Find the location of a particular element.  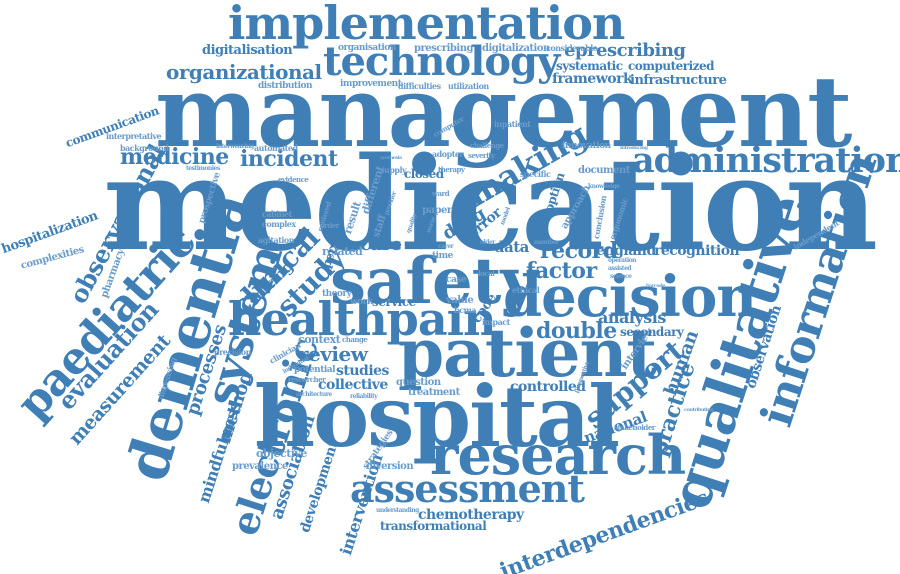

word-organizational: organizational is located at coordinates (244, 72).